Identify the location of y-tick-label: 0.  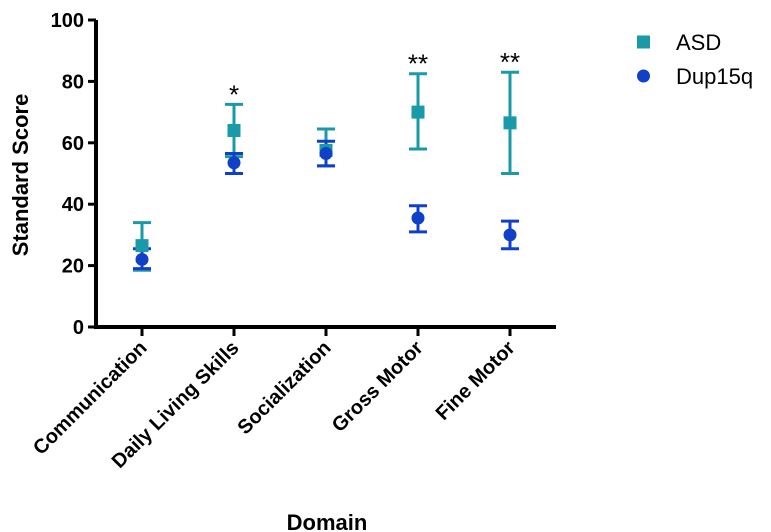
(78, 328).